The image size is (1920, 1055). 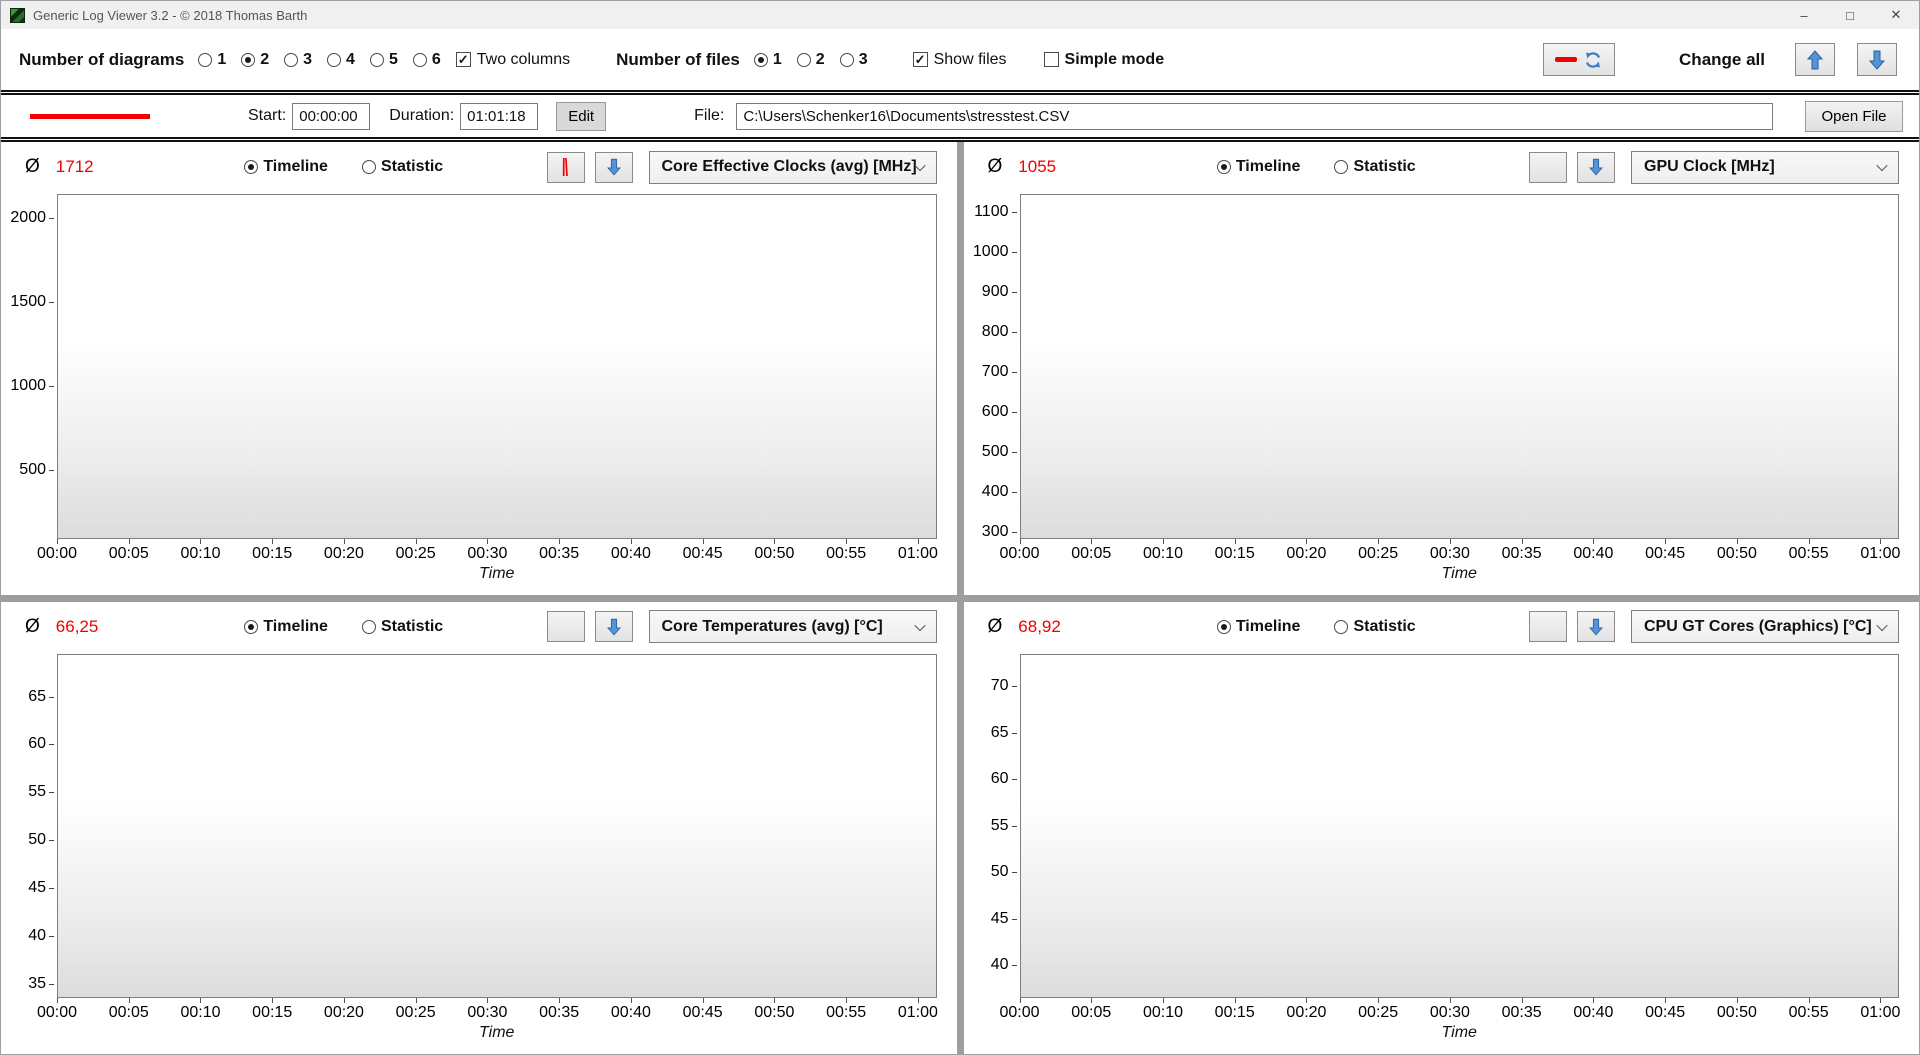 I want to click on simple-mode-checkbox: Simple mode, so click(x=1103, y=60).